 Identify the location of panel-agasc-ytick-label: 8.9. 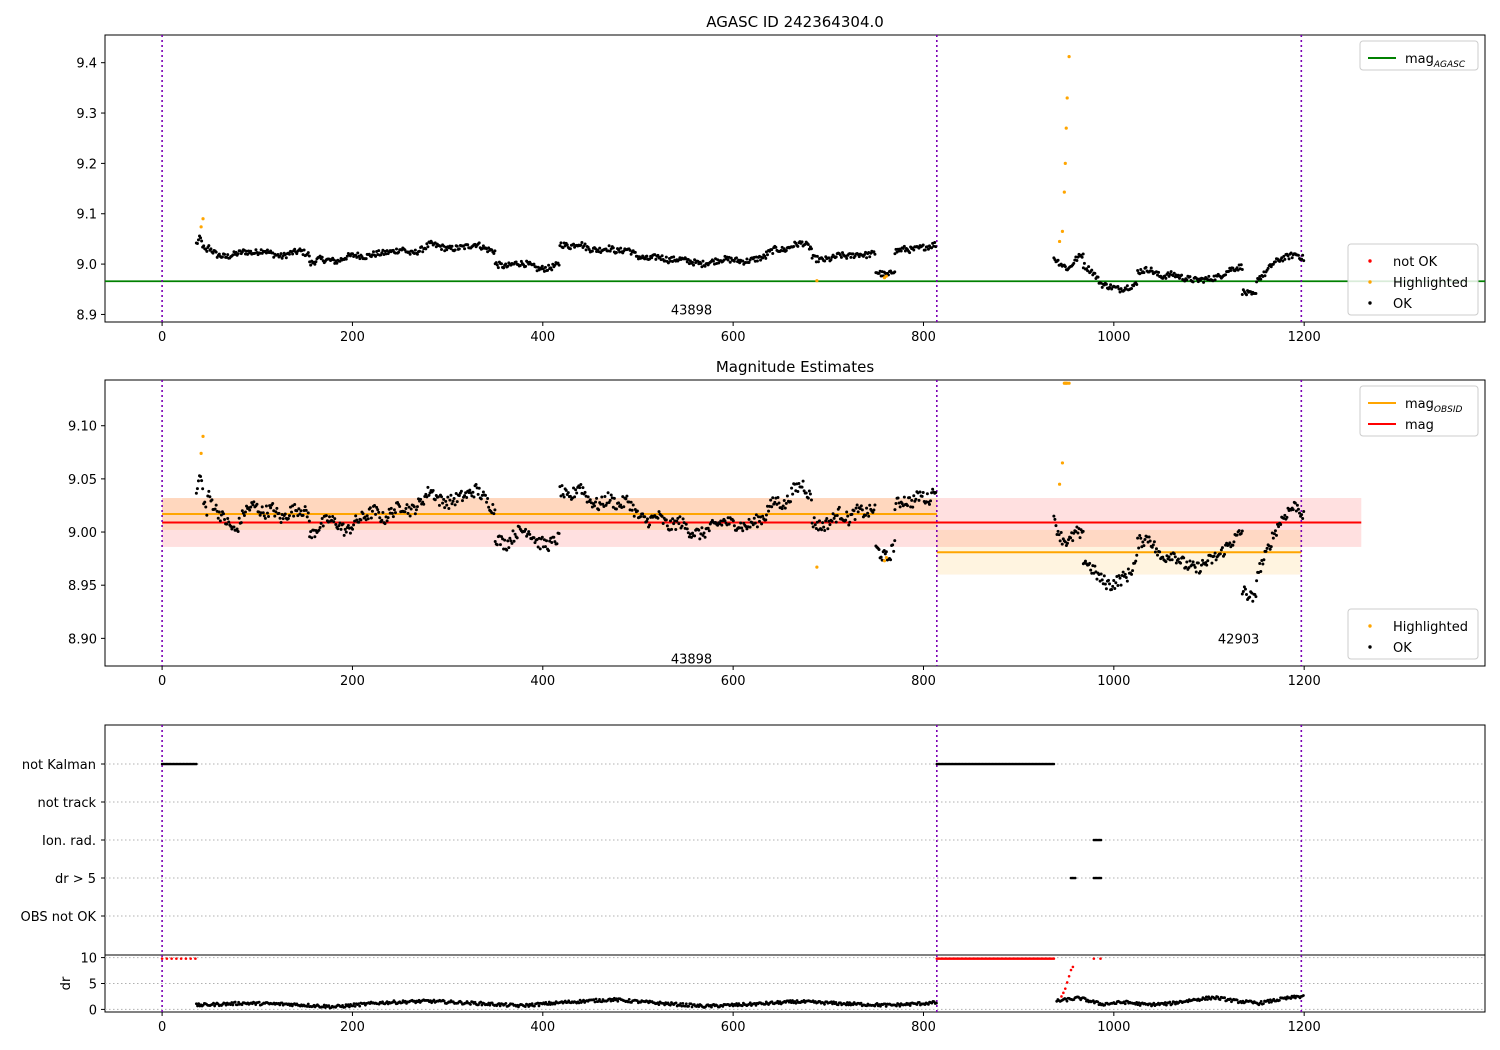
(86, 315).